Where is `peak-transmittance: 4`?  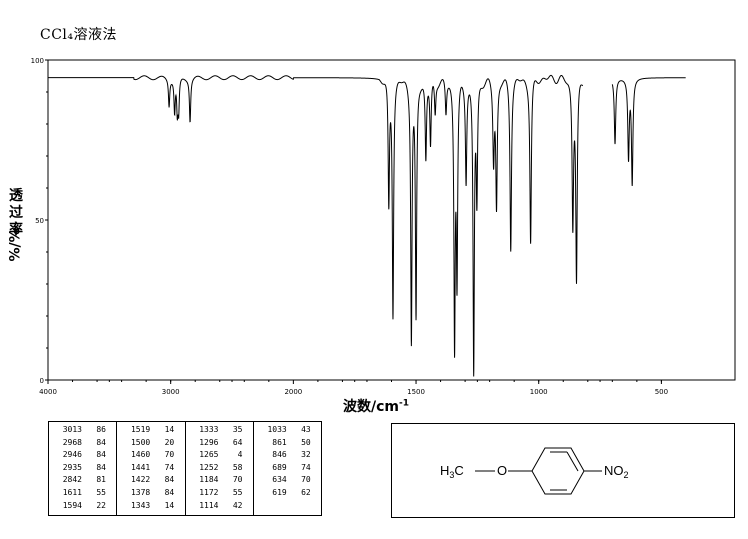 peak-transmittance: 4 is located at coordinates (240, 455).